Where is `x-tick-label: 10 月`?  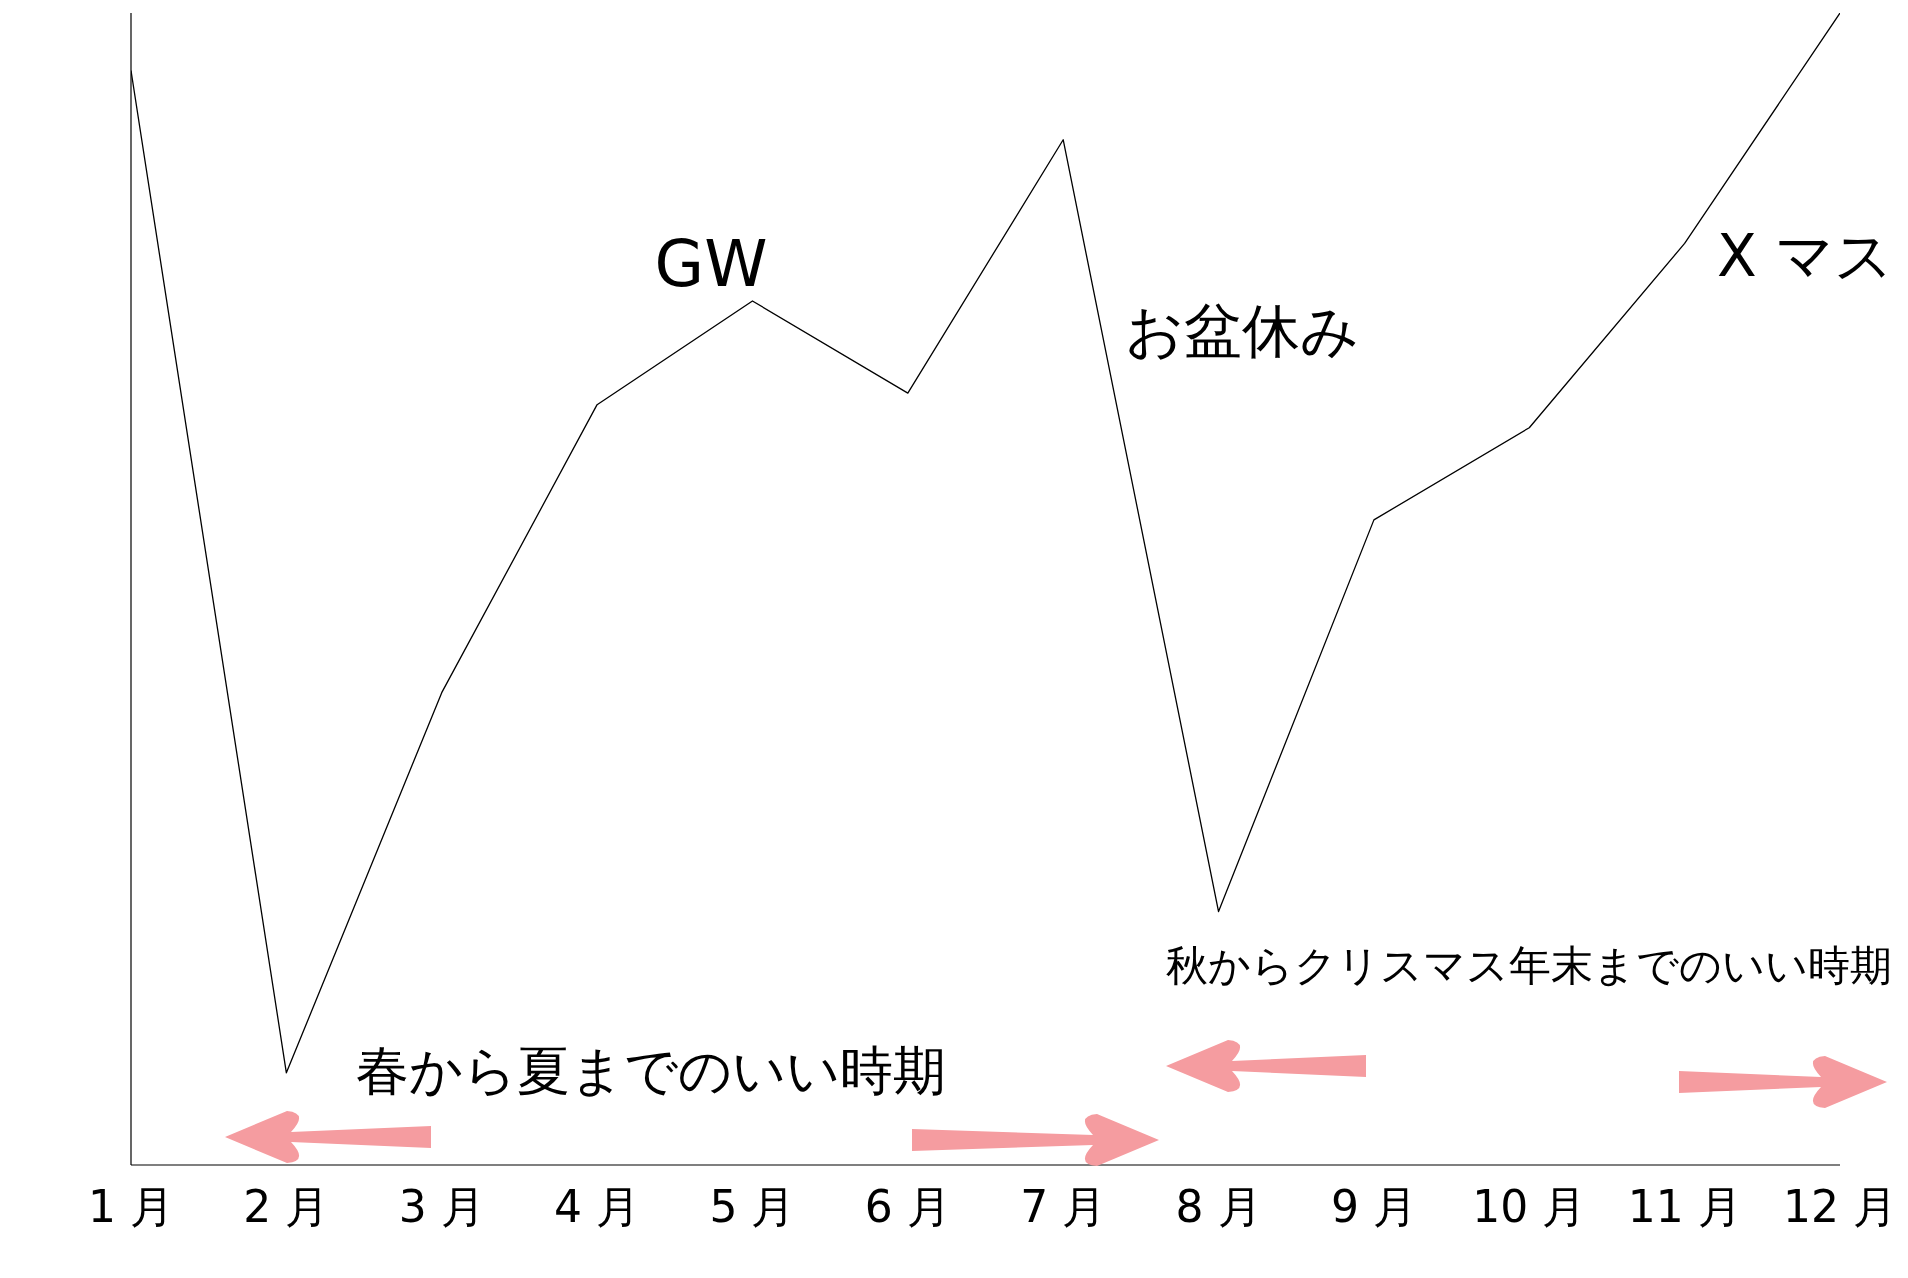 x-tick-label: 10 月 is located at coordinates (1529, 1207).